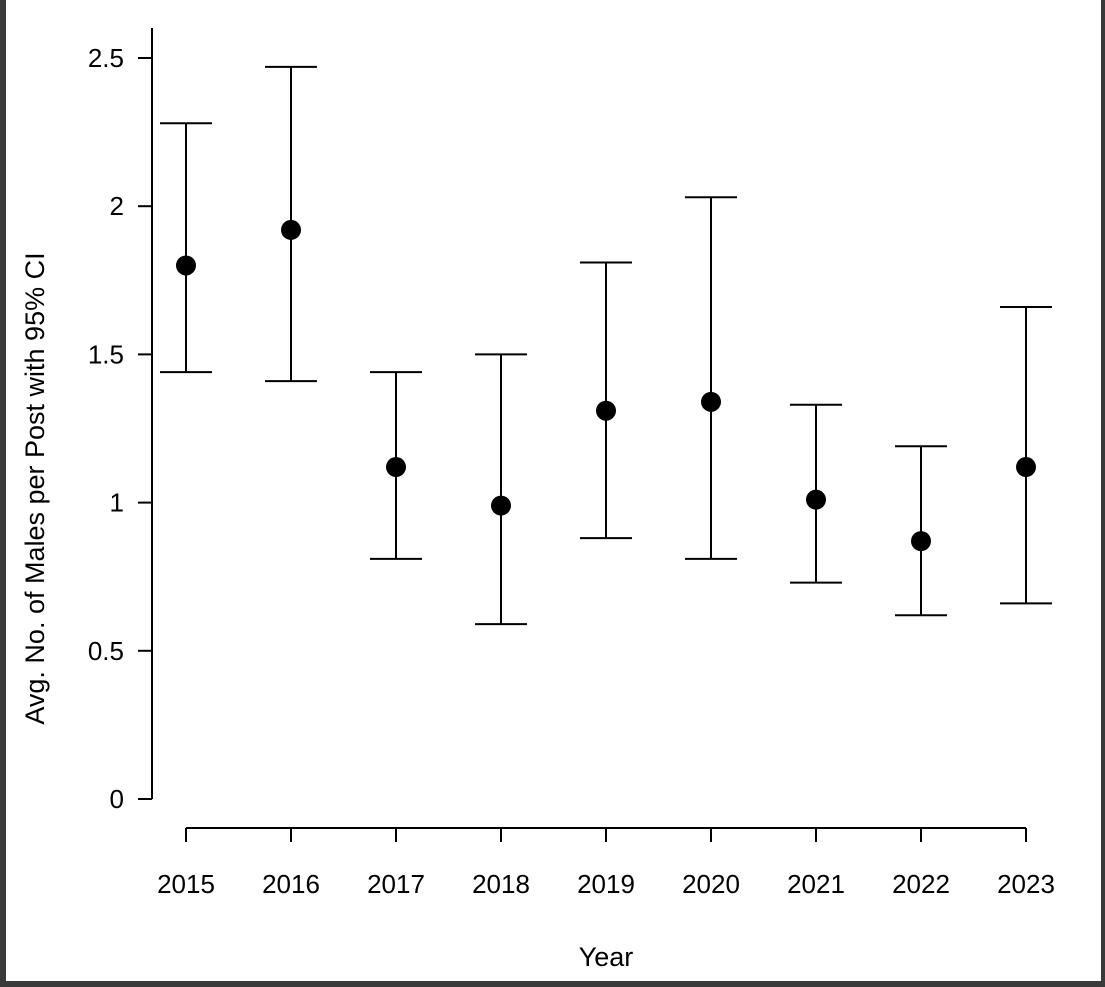 Image resolution: width=1105 pixels, height=987 pixels. I want to click on x-tick-label: 2015, so click(186, 884).